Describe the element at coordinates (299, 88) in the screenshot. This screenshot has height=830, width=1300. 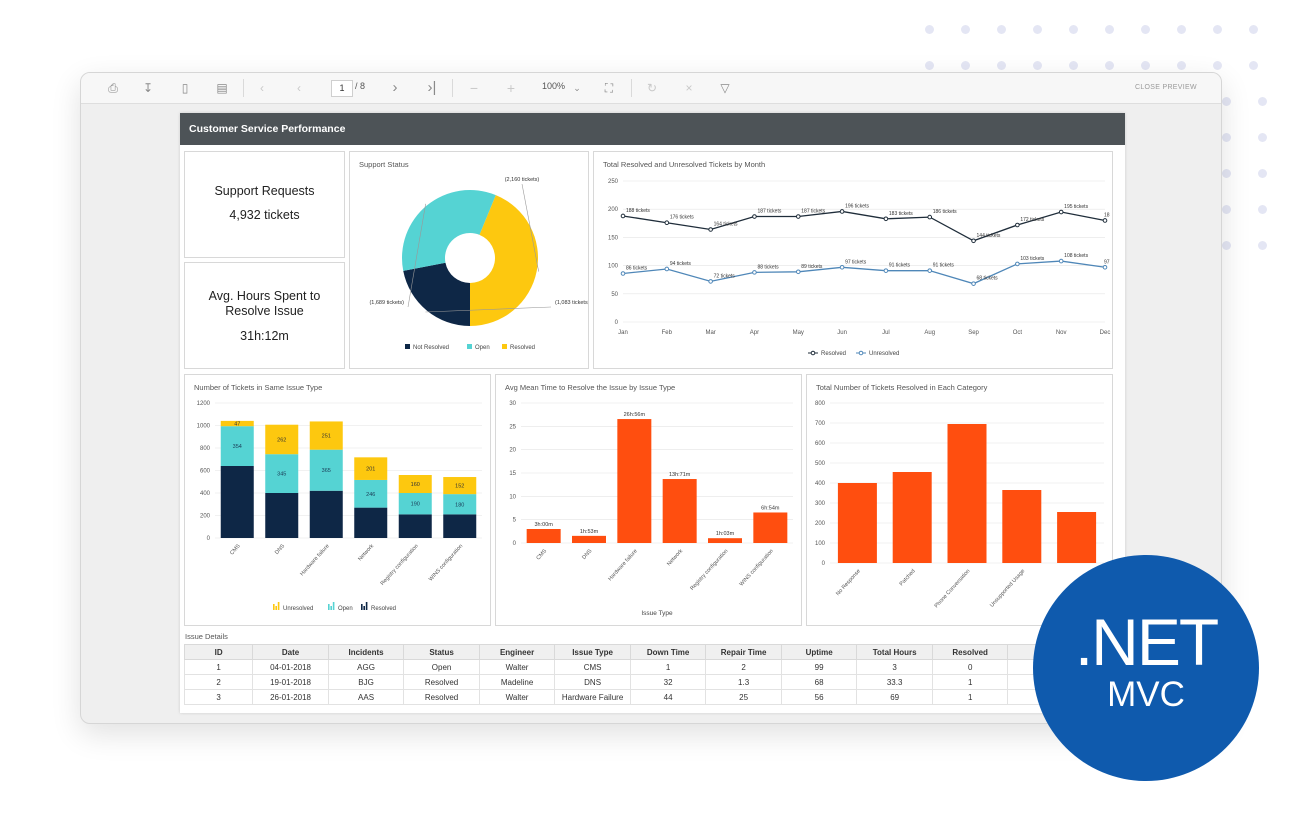
I see `previous-page-icon: ‹` at that location.